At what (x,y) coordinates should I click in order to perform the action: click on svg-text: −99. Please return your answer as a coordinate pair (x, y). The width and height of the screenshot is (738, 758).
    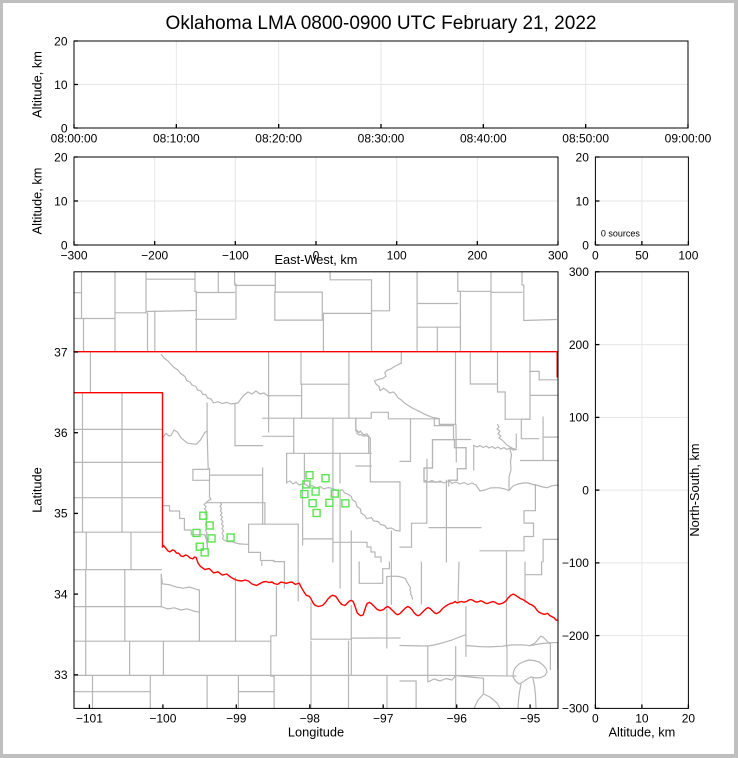
    Looking at the image, I should click on (236, 719).